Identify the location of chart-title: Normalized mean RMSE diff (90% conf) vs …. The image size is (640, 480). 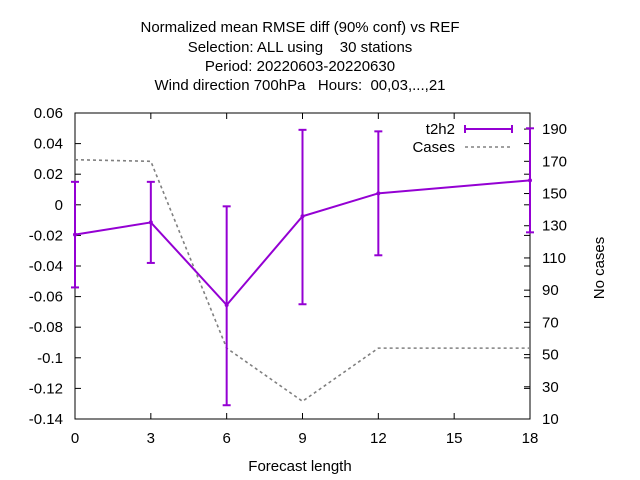
(300, 56).